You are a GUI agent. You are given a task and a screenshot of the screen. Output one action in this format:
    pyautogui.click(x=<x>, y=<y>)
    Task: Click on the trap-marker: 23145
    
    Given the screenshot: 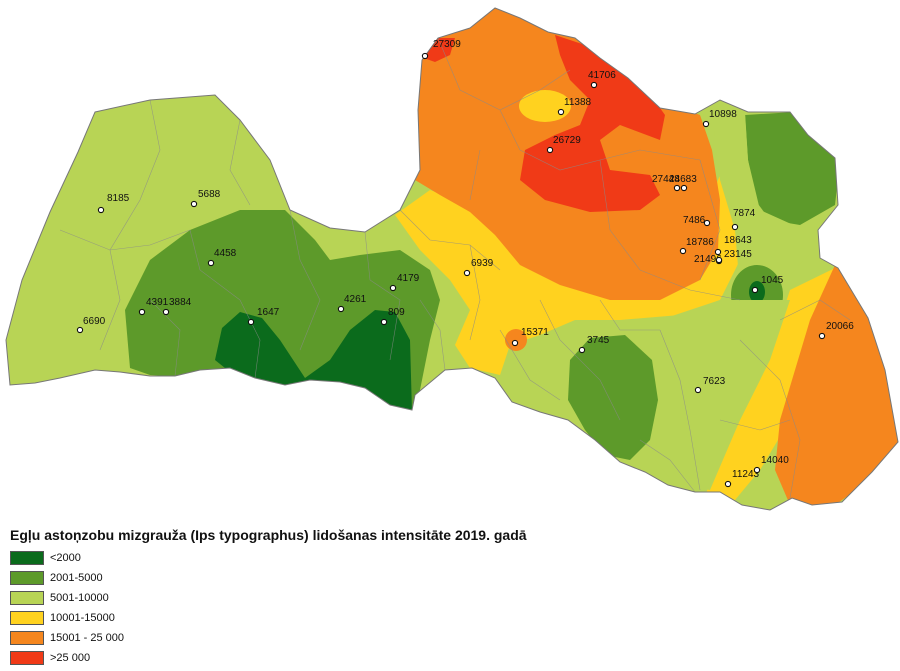 What is the action you would take?
    pyautogui.click(x=733, y=256)
    